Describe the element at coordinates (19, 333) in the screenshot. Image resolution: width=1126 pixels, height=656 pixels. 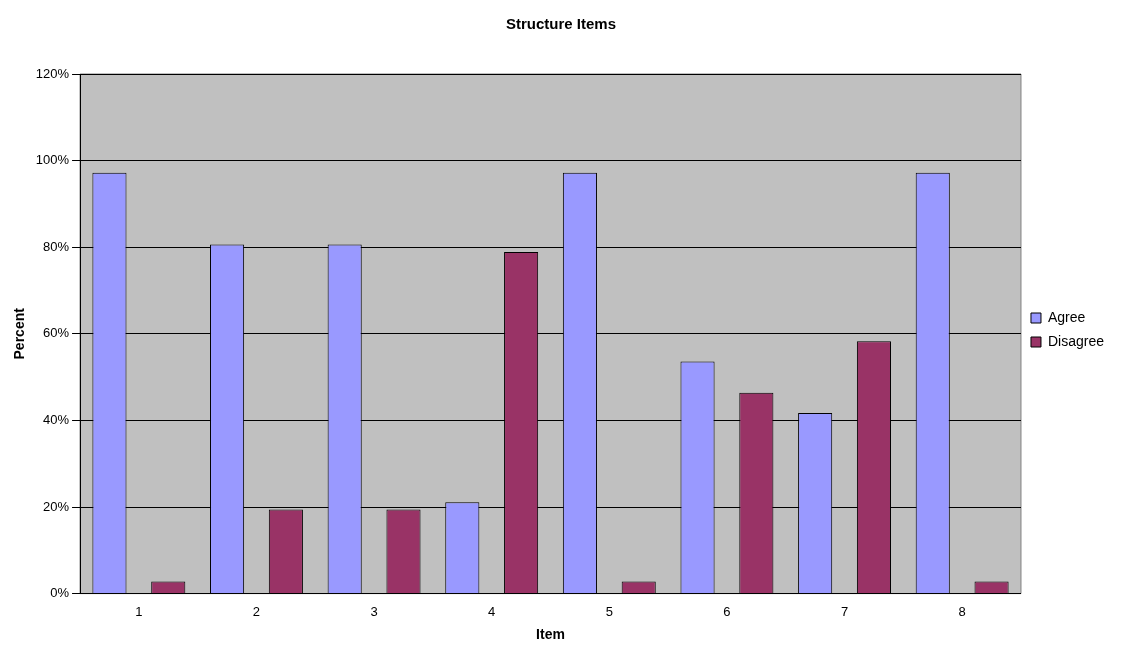
I see `y-axis-title: Percent` at that location.